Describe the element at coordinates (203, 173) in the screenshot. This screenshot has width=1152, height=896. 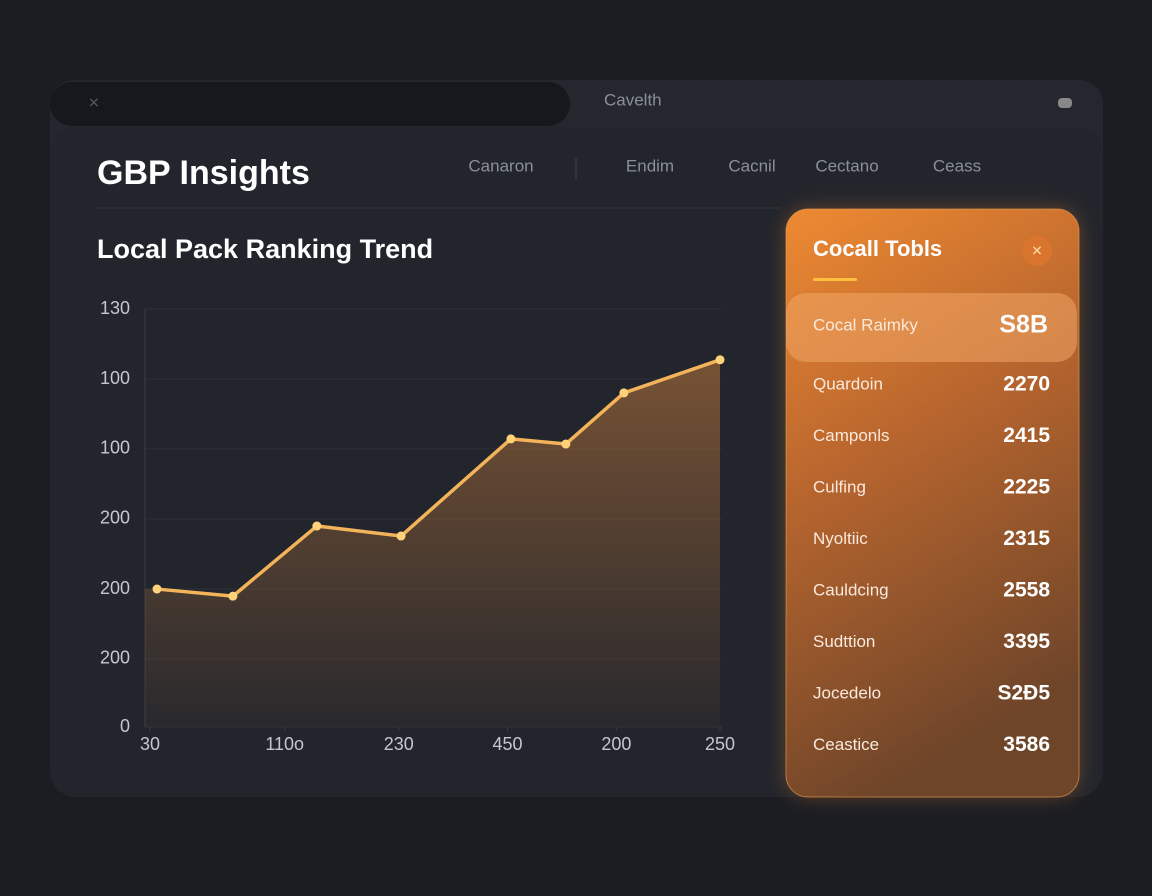
I see `page-title: GBP Insights` at that location.